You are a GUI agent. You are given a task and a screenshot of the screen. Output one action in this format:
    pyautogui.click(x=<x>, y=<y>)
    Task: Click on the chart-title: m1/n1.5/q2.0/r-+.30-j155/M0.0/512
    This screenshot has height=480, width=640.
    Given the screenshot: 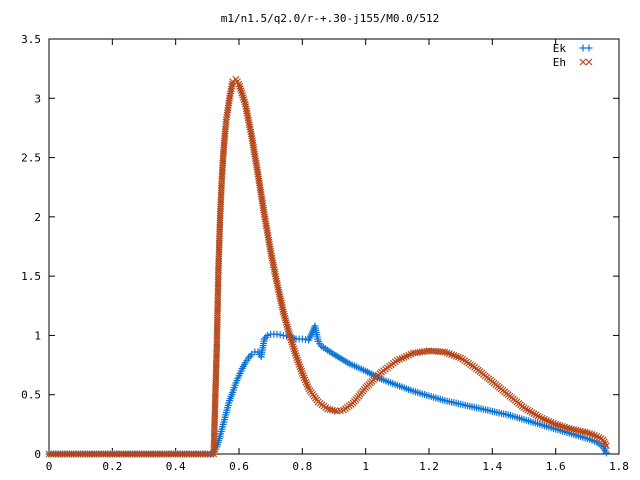 What is the action you would take?
    pyautogui.click(x=330, y=18)
    